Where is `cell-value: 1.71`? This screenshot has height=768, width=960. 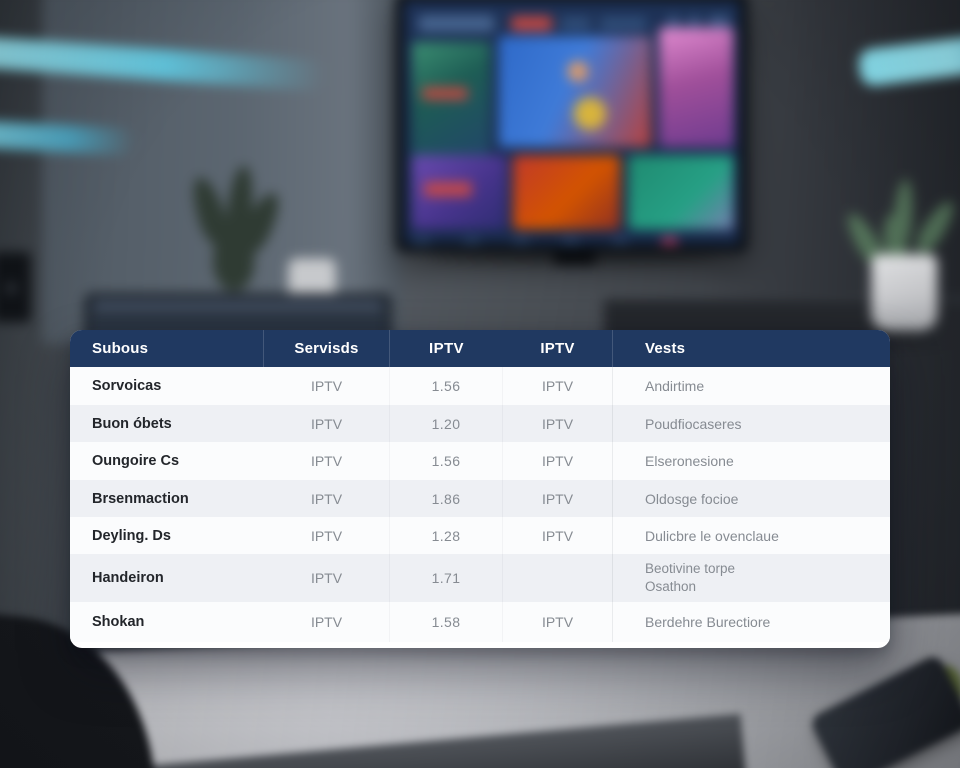
cell-value: 1.71 is located at coordinates (446, 578).